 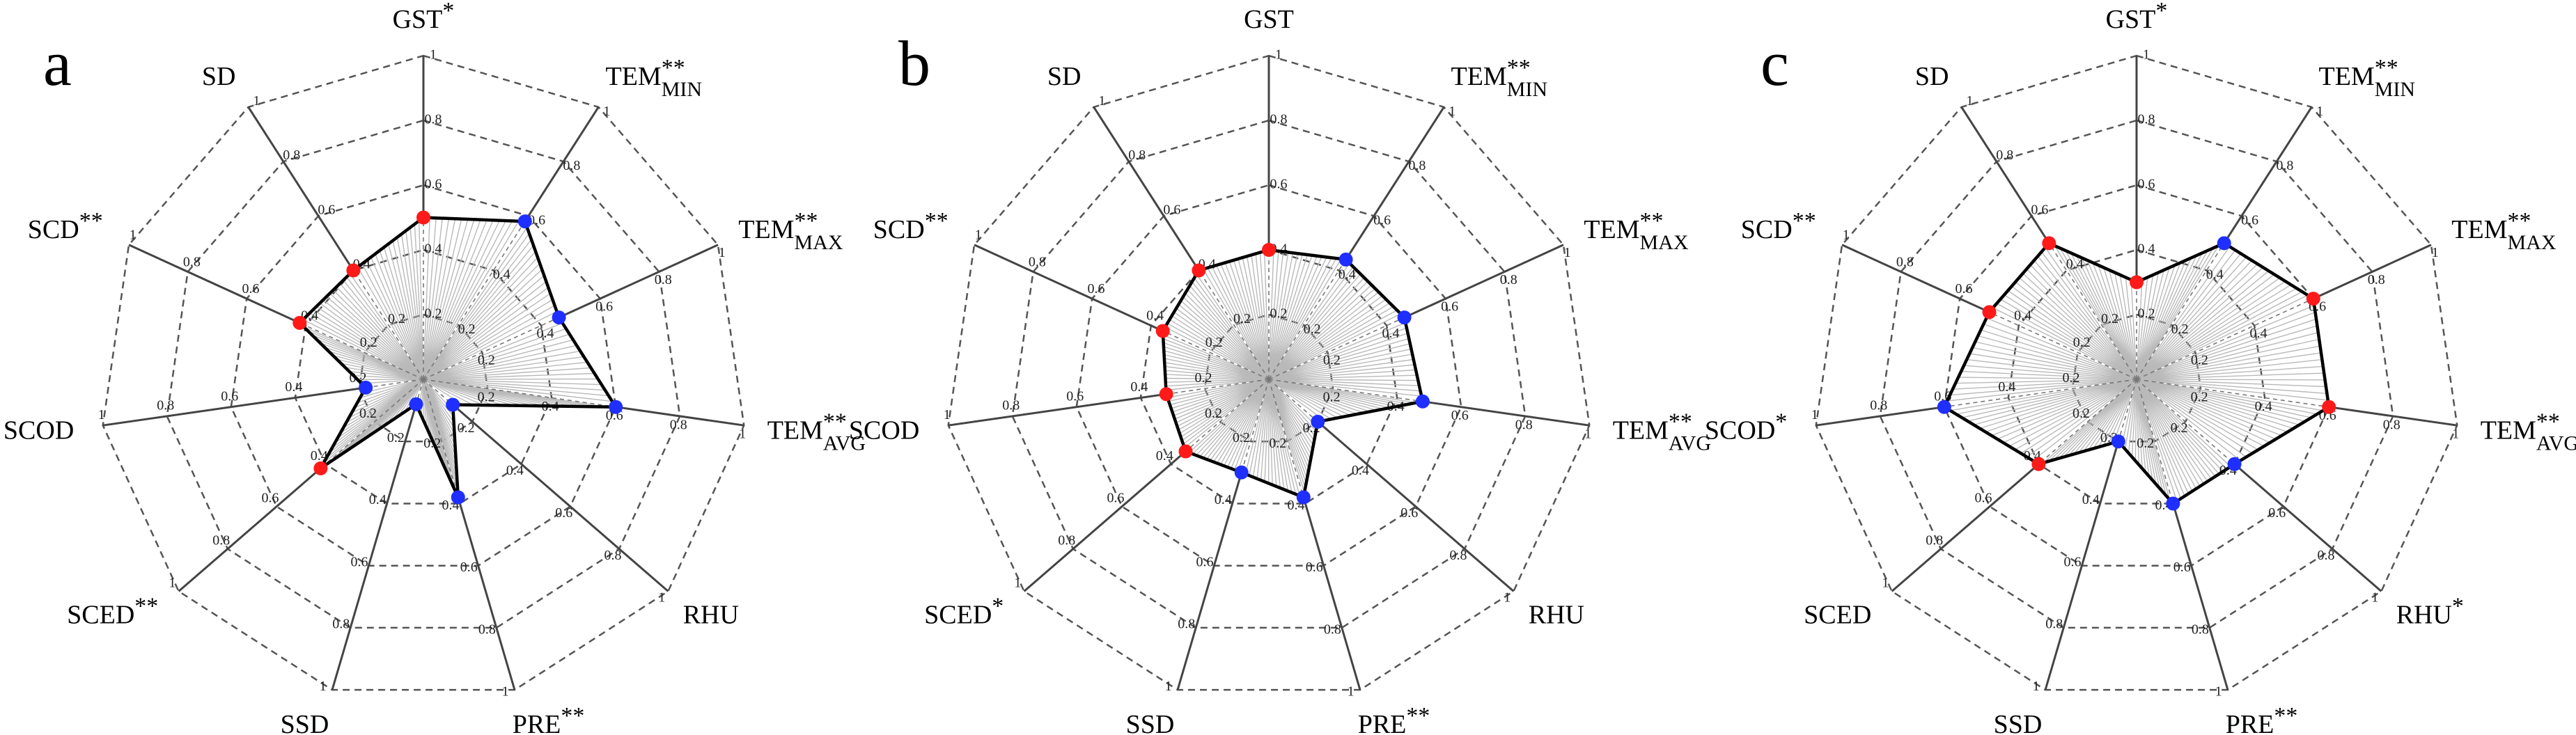 What do you see at coordinates (39, 430) in the screenshot?
I see `axis-label-scod: SCOD` at bounding box center [39, 430].